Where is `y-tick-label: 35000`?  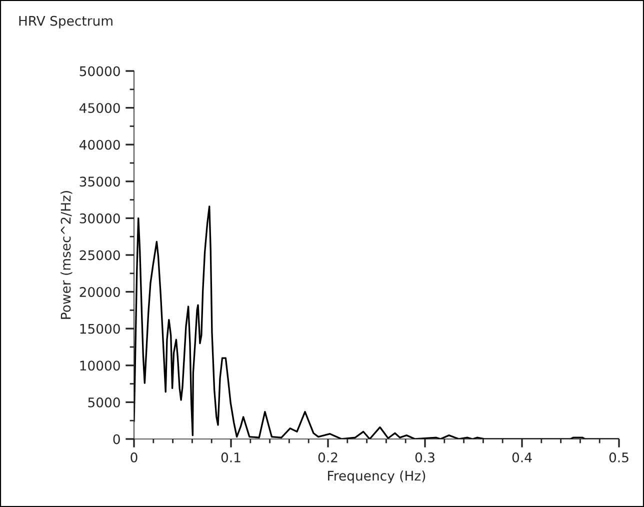
y-tick-label: 35000 is located at coordinates (100, 181).